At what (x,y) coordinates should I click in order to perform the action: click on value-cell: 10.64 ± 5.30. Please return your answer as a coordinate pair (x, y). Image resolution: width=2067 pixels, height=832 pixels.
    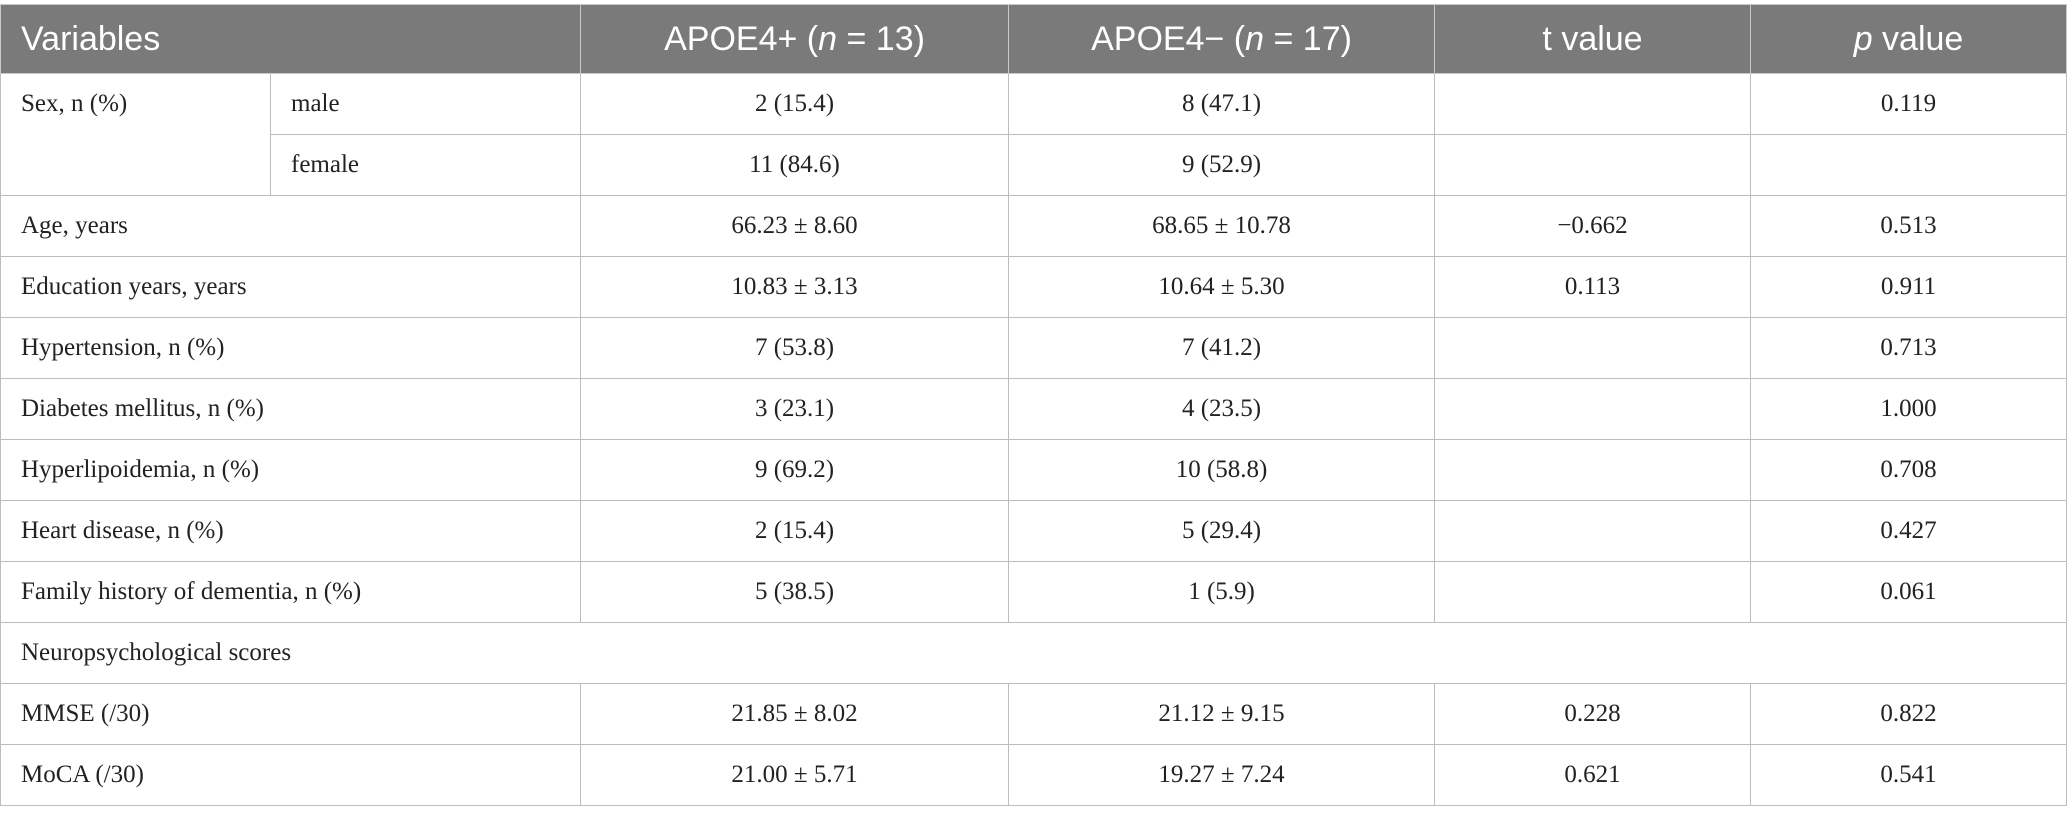
    Looking at the image, I should click on (1222, 287).